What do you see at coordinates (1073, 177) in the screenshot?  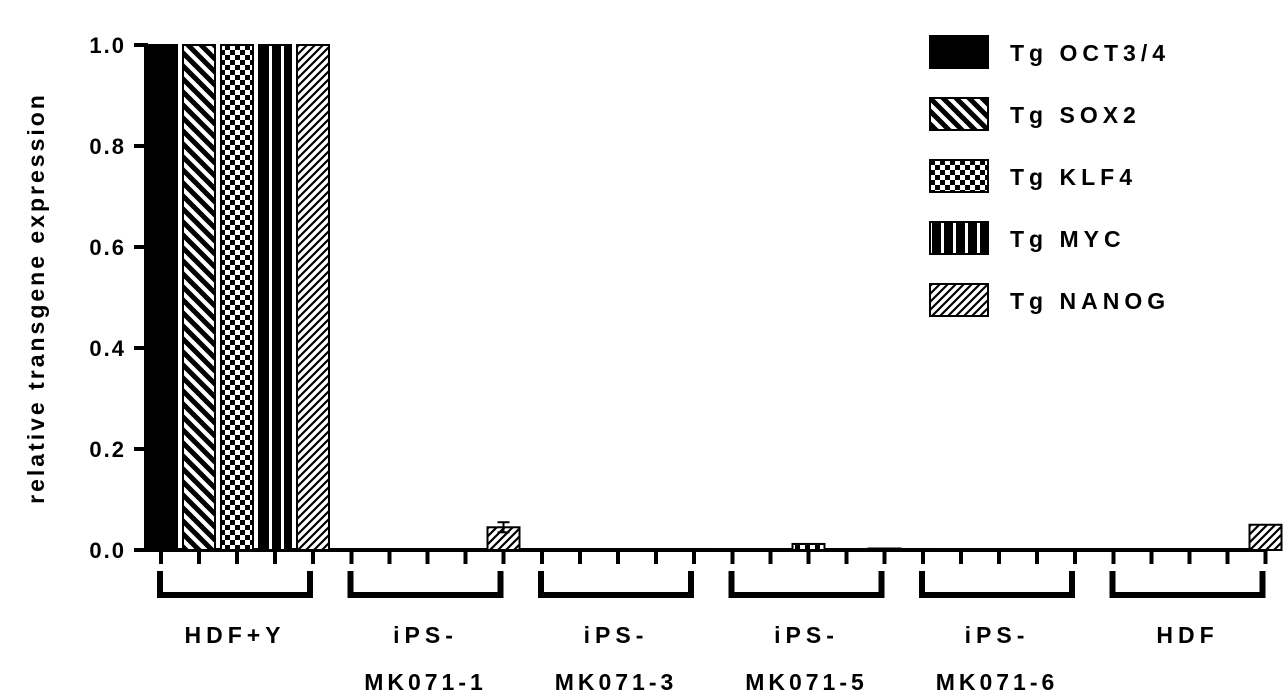 I see `legend-label: Tg KLF4` at bounding box center [1073, 177].